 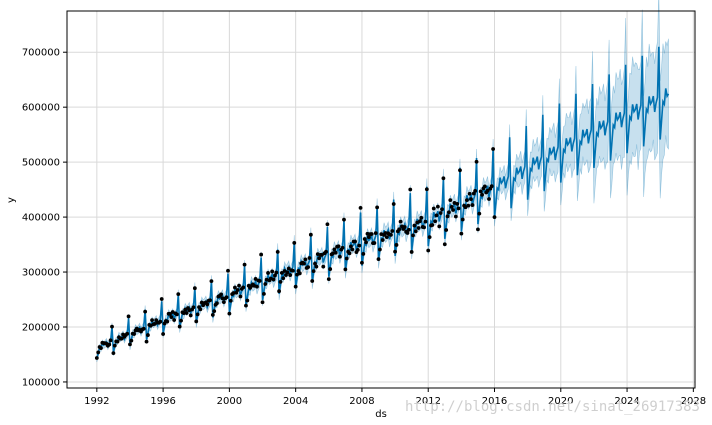 What do you see at coordinates (41, 382) in the screenshot?
I see `y-tick-label: 100000` at bounding box center [41, 382].